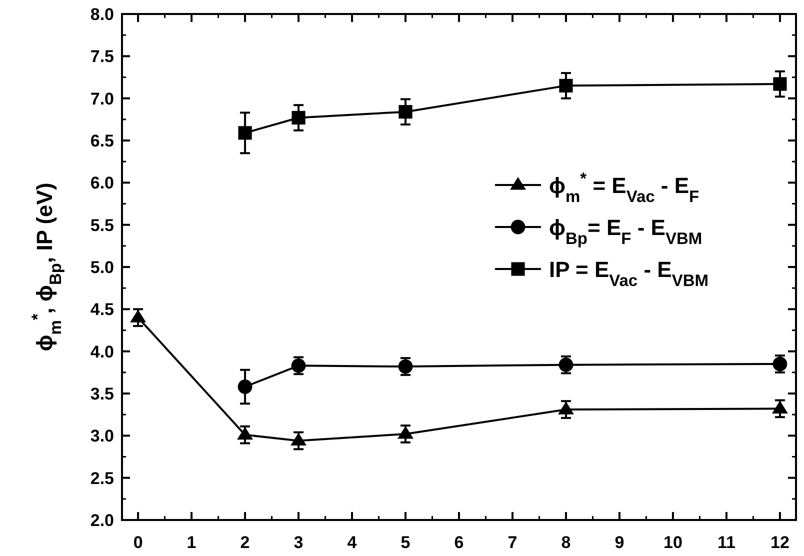 The width and height of the screenshot is (804, 556). I want to click on y-tick-label: 5.5, so click(102, 225).